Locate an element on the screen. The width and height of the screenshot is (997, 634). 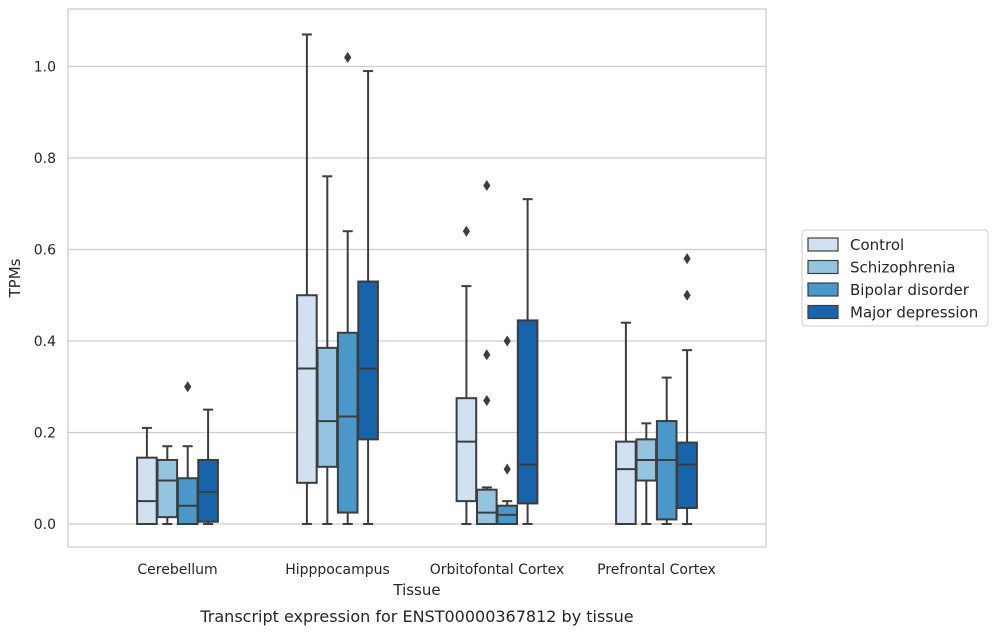
y-tick-label: 0.0 is located at coordinates (45, 525).